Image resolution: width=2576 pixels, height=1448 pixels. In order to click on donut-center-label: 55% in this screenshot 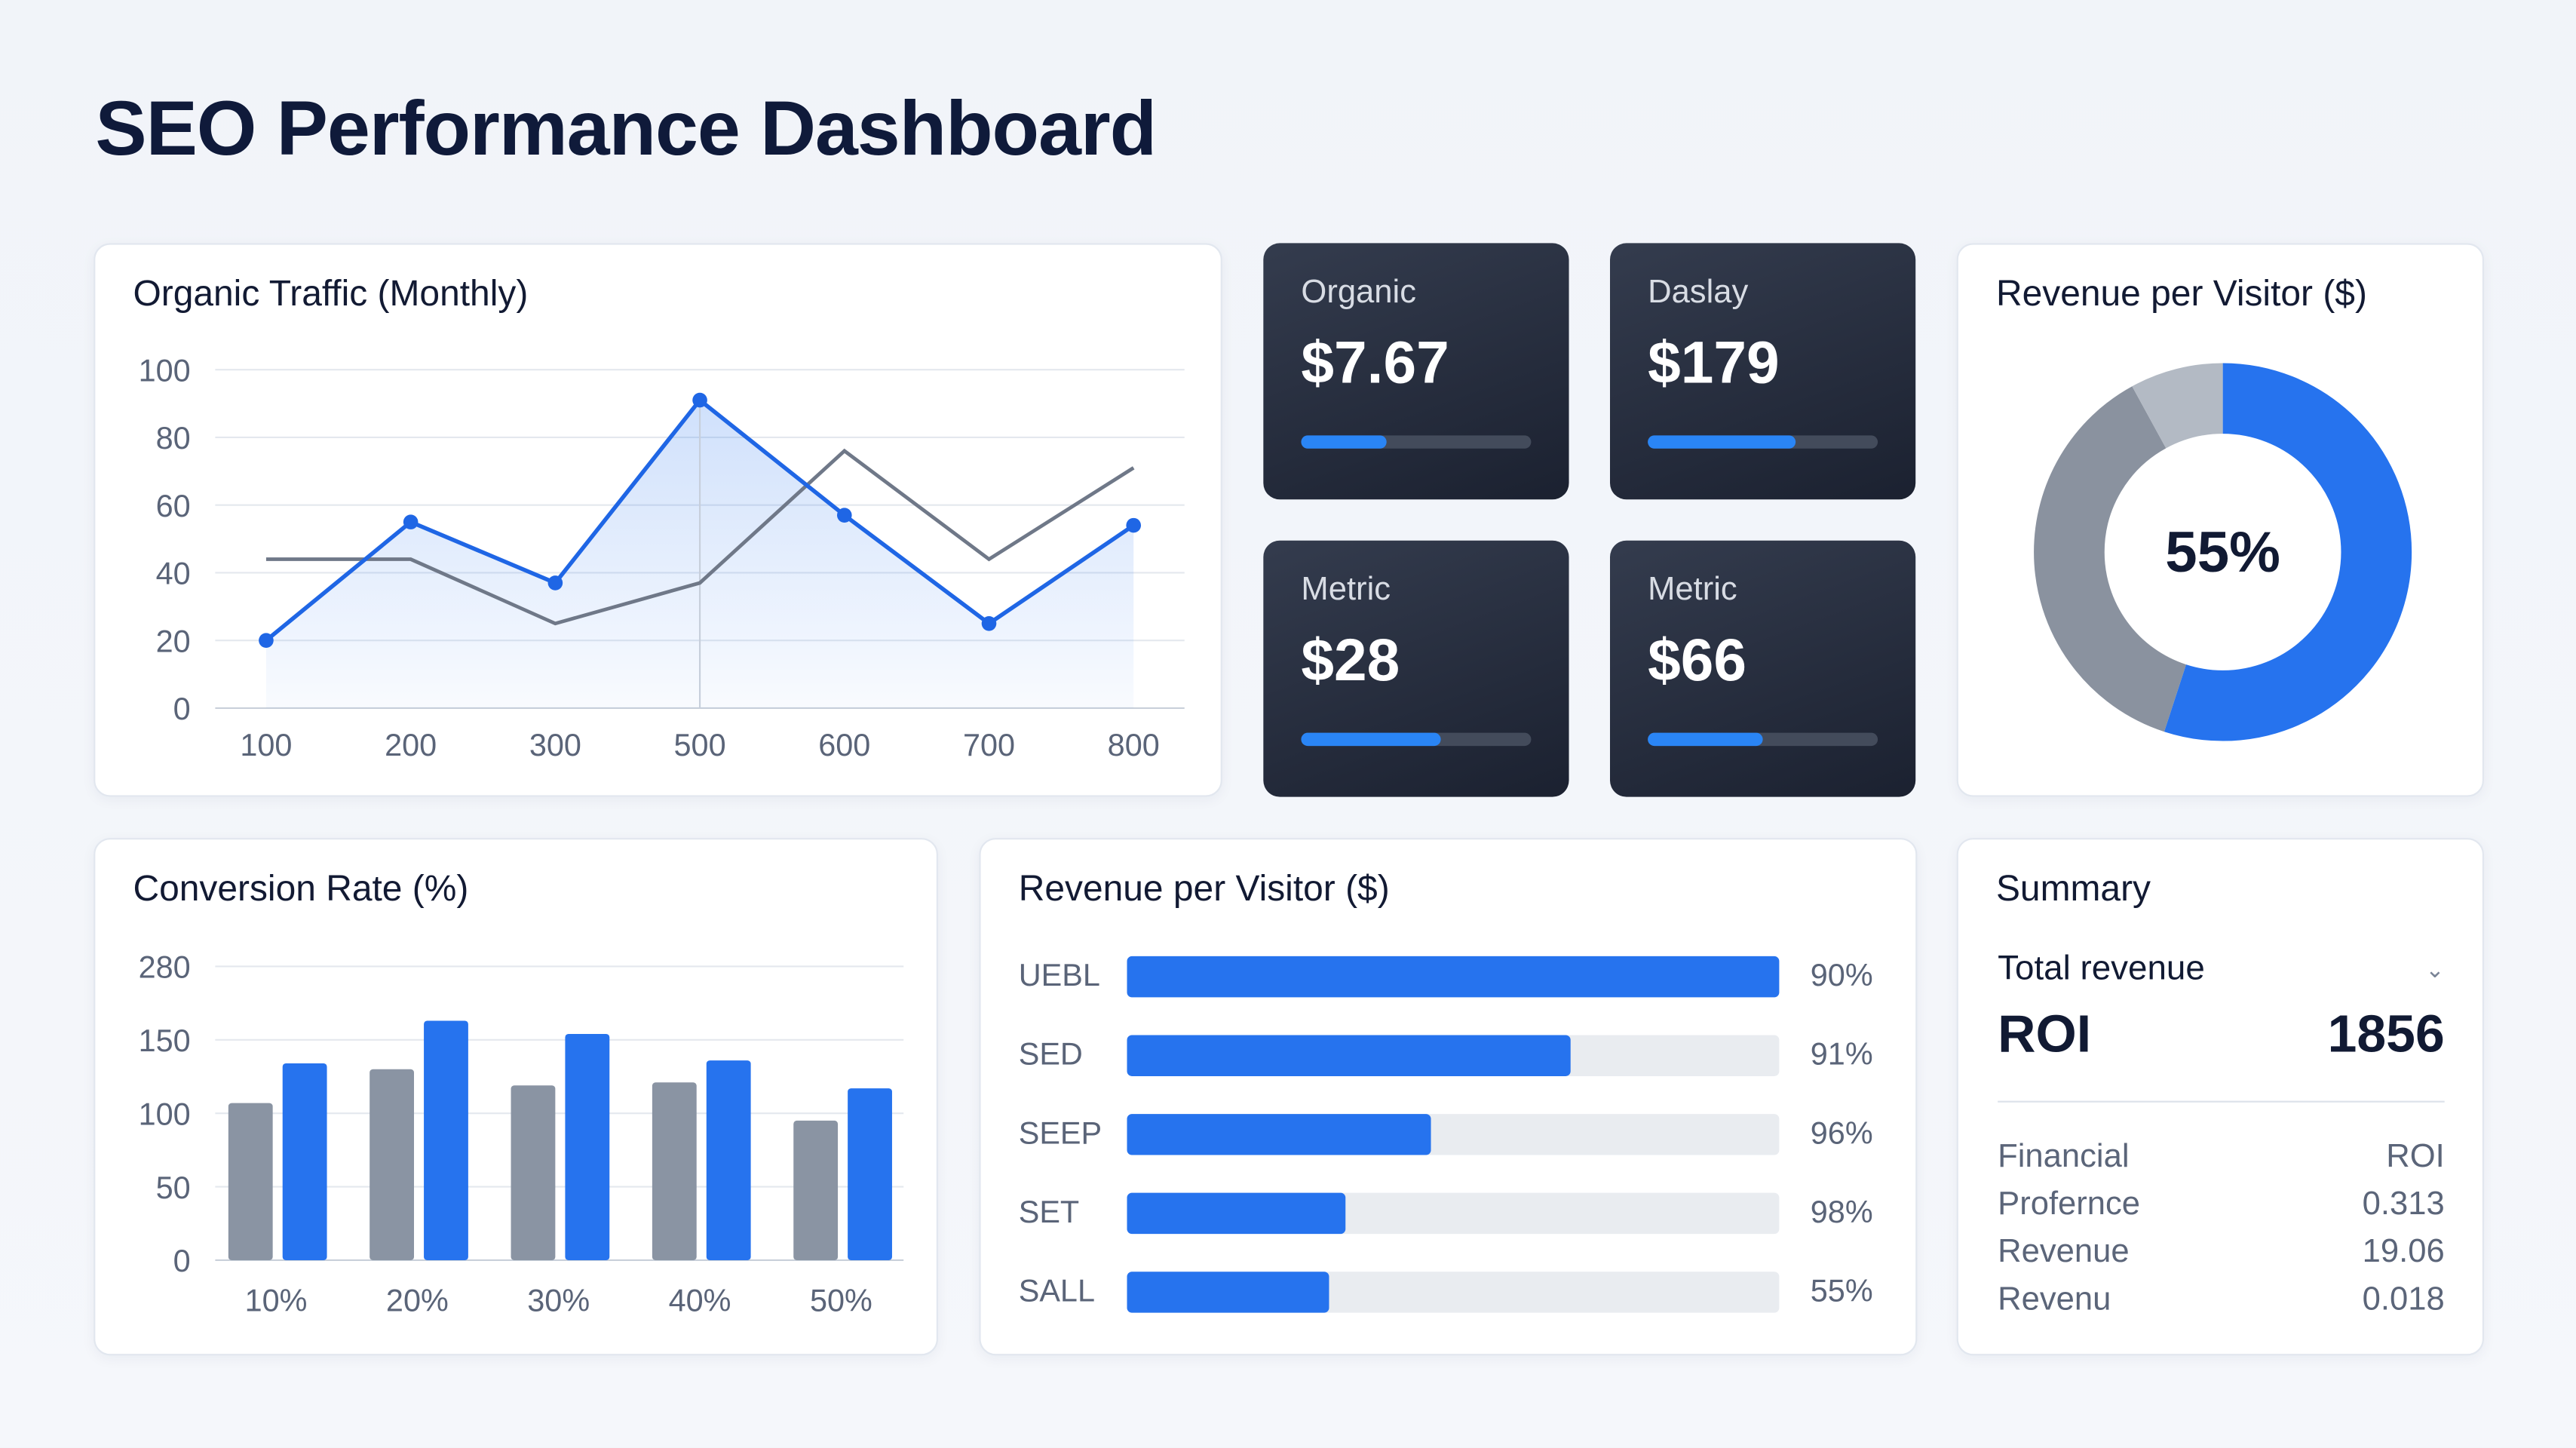, I will do `click(2222, 552)`.